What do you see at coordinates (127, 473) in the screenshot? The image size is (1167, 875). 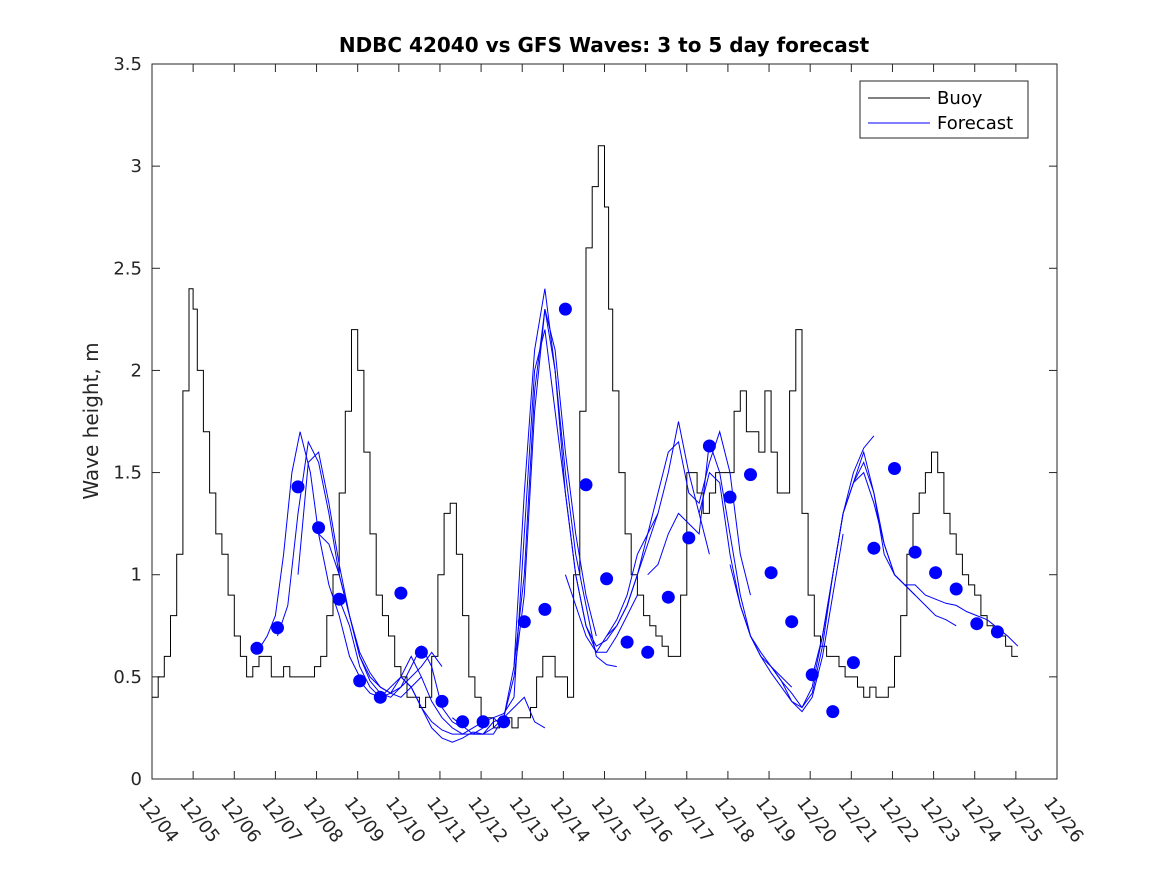 I see `y-tick-label: 1.5` at bounding box center [127, 473].